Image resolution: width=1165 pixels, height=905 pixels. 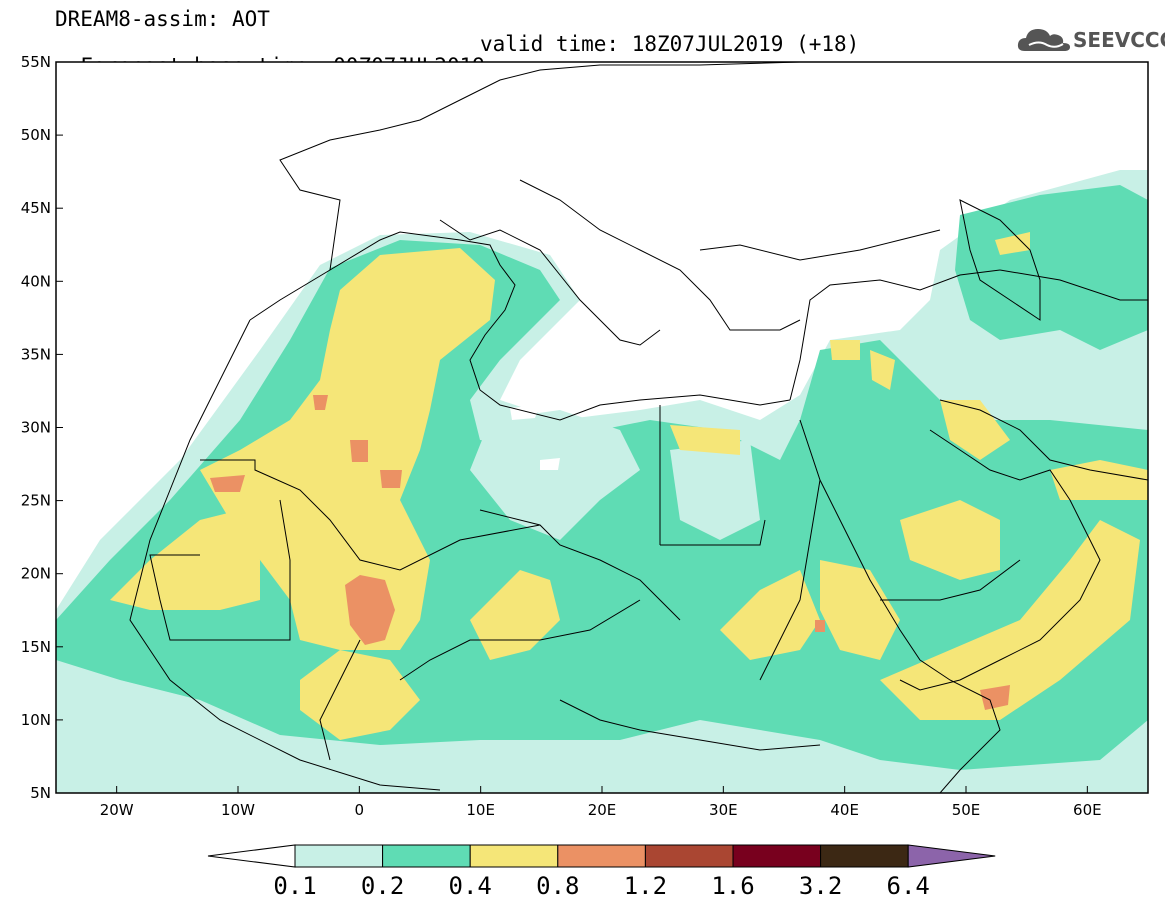 What do you see at coordinates (966, 810) in the screenshot?
I see `lon-tick-label: 50E` at bounding box center [966, 810].